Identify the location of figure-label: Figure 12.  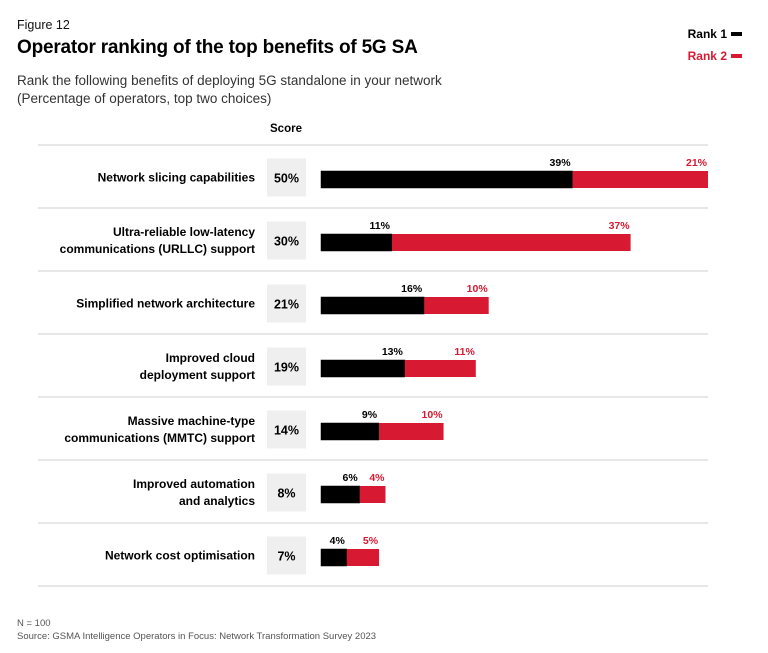
(43, 25).